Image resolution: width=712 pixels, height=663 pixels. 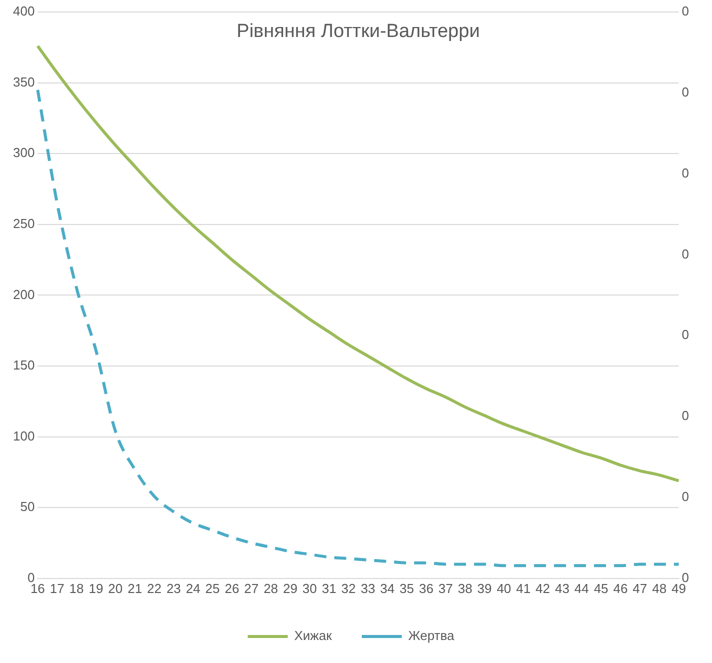 What do you see at coordinates (407, 588) in the screenshot?
I see `x-tick-label: 35` at bounding box center [407, 588].